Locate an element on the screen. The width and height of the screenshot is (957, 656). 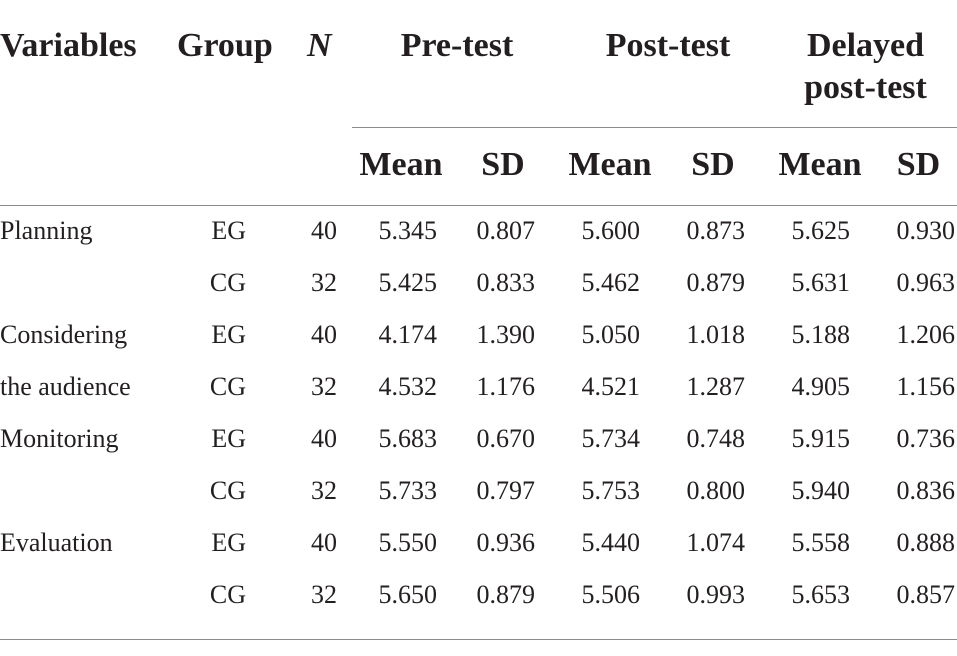
row-post-sd: 1.074 is located at coordinates (716, 542).